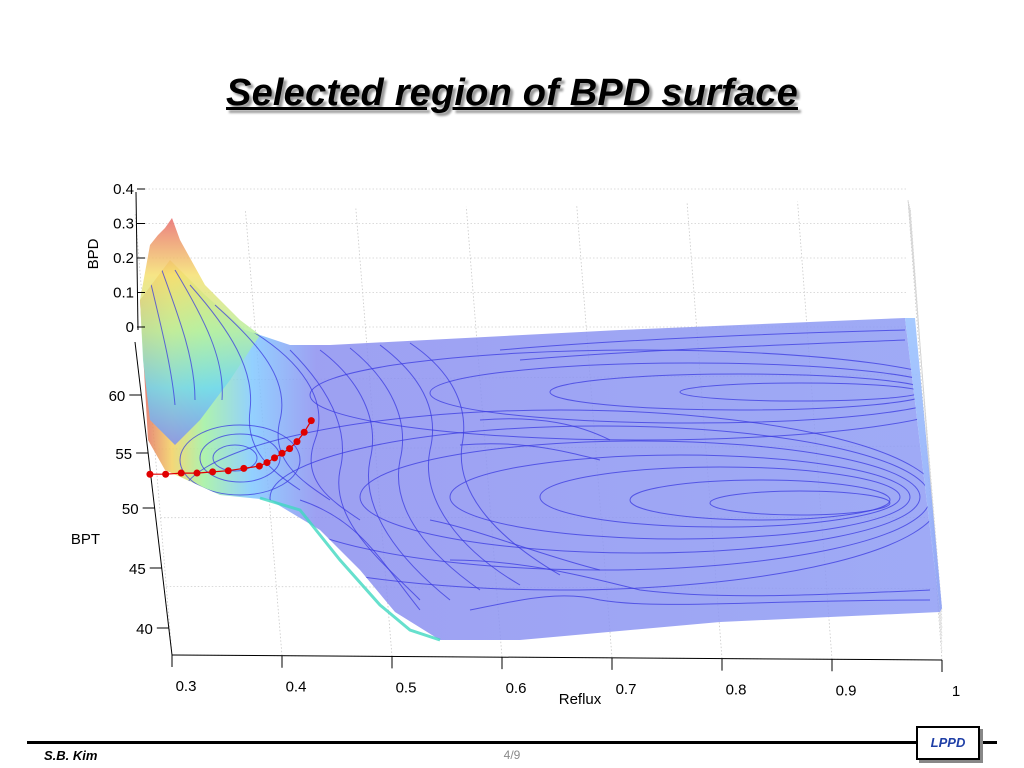 This screenshot has width=1024, height=768. Describe the element at coordinates (93, 253) in the screenshot. I see `z-axis-label: BPD` at that location.